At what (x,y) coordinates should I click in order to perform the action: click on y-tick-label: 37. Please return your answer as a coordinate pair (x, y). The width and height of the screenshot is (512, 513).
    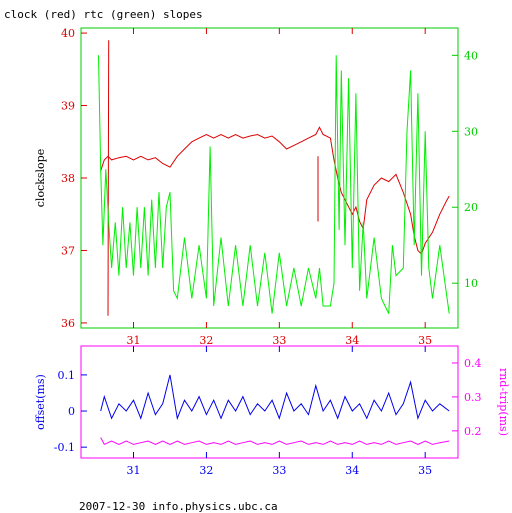
    Looking at the image, I should click on (68, 250).